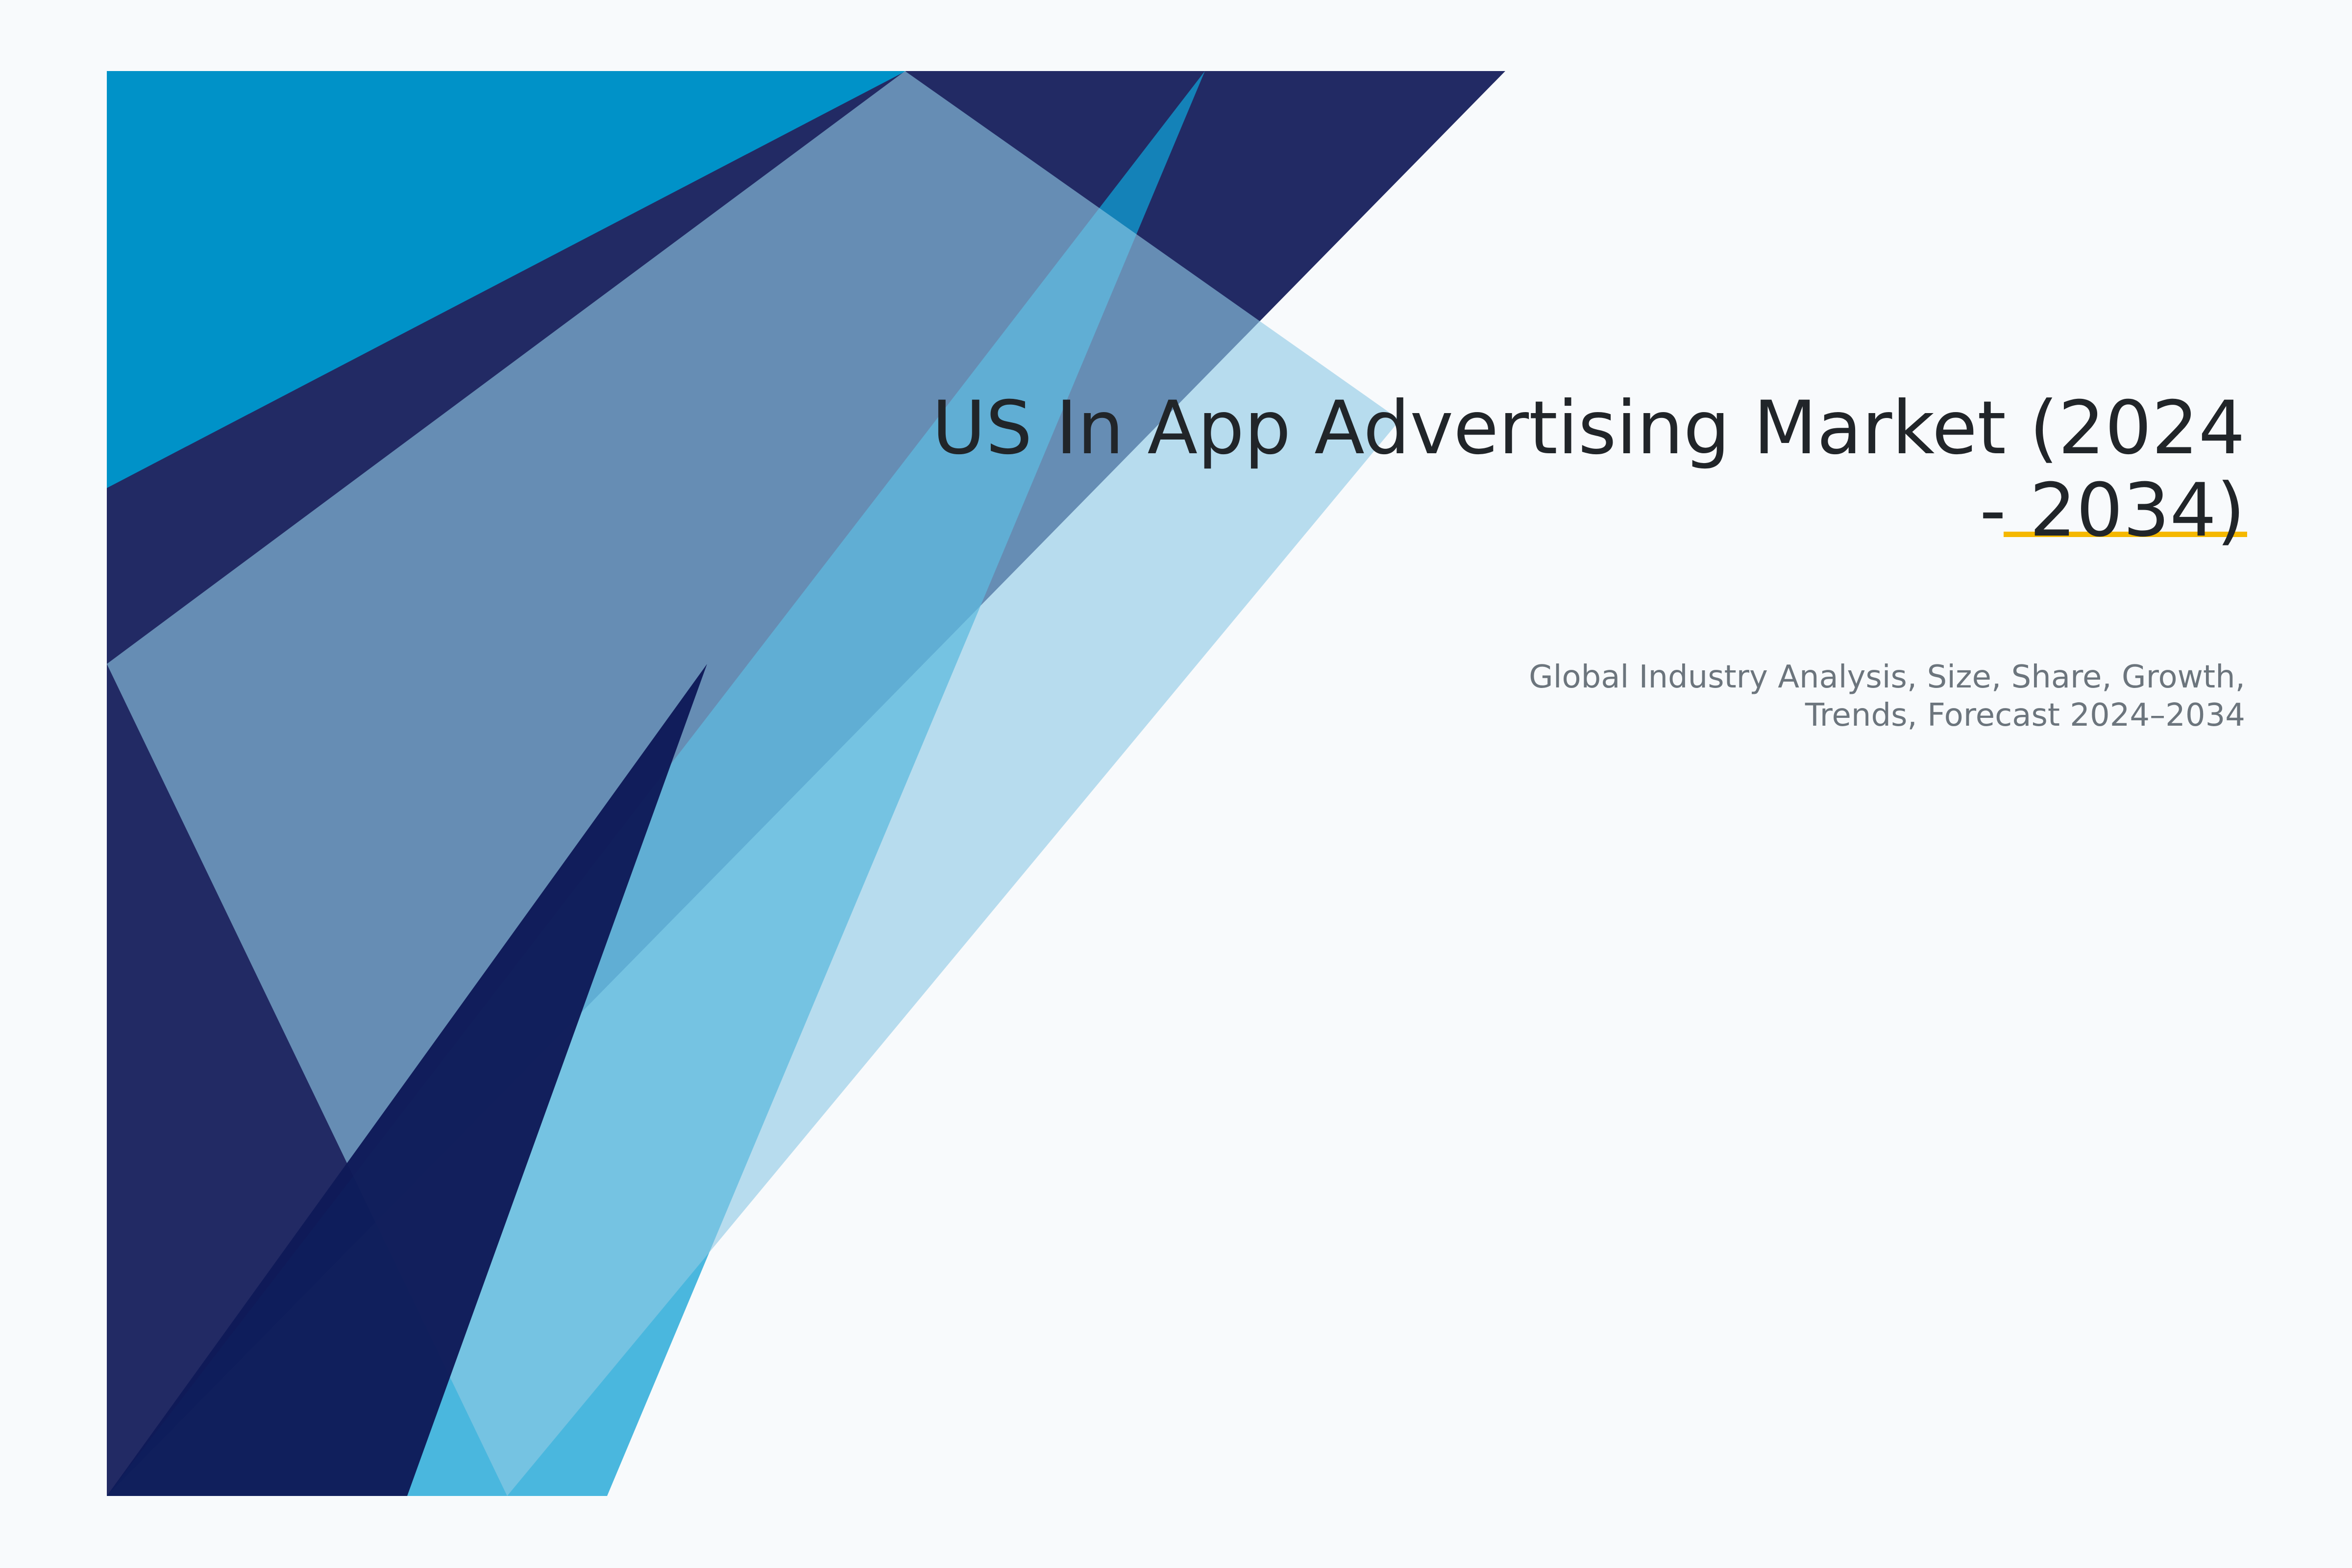  Describe the element at coordinates (2125, 534) in the screenshot. I see `title-accent-underline` at that location.